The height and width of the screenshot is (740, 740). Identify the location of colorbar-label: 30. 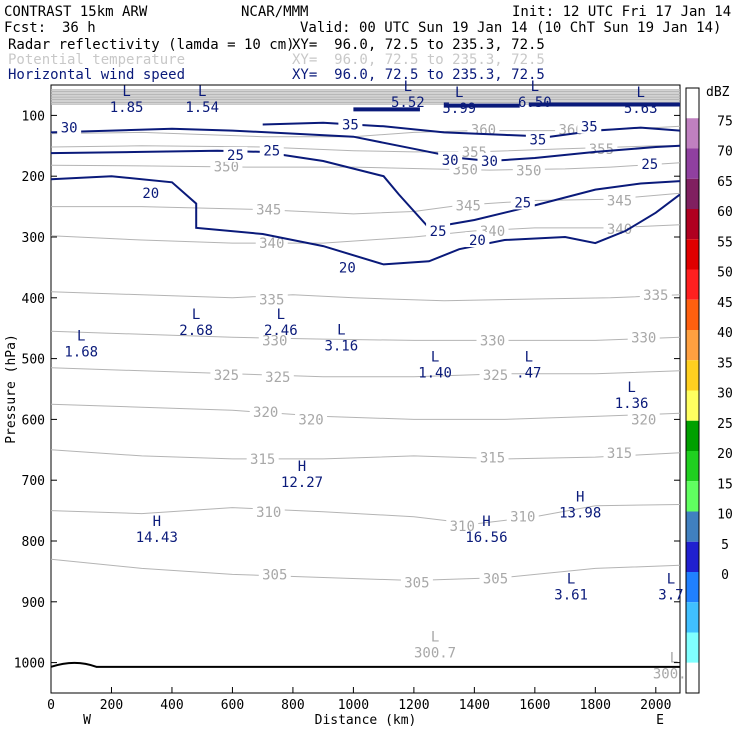
(725, 394).